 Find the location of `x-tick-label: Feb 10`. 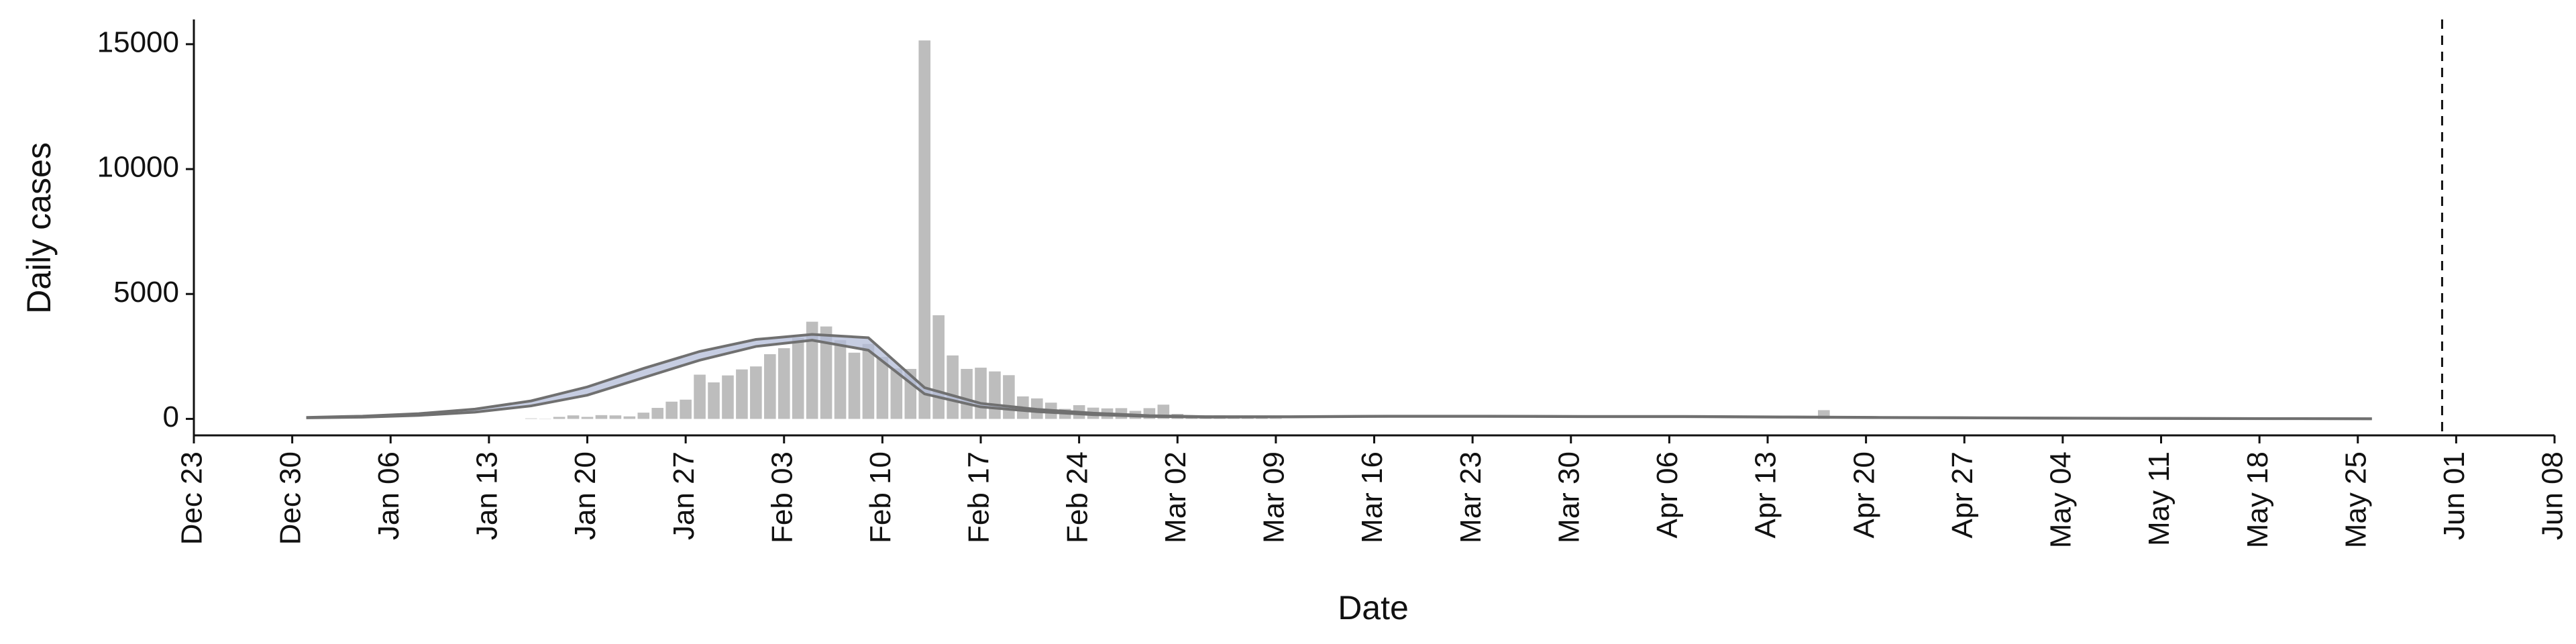

x-tick-label: Feb 10 is located at coordinates (880, 497).